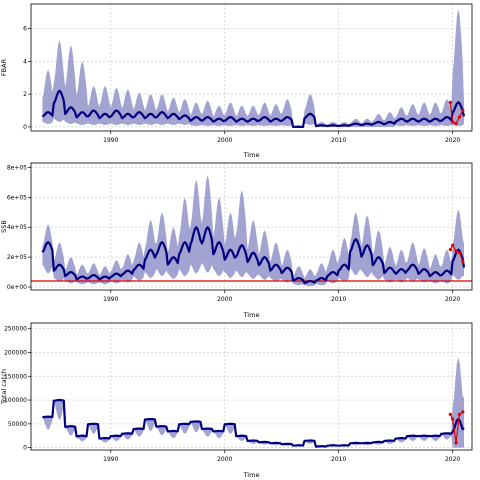 This screenshot has width=480, height=480. I want to click on y-tick-label: 250000, so click(15, 329).